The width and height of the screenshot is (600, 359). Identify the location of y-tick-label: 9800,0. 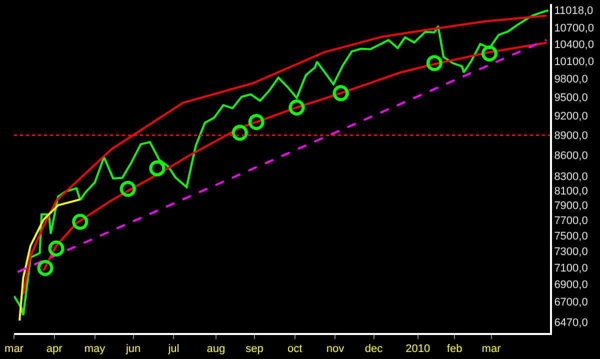
(571, 80).